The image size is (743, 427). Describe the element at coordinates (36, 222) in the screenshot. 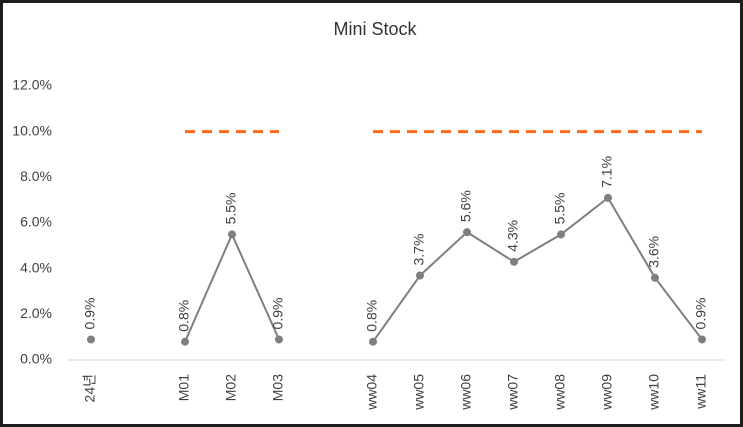

I see `y-tick-label: 6.0%` at that location.